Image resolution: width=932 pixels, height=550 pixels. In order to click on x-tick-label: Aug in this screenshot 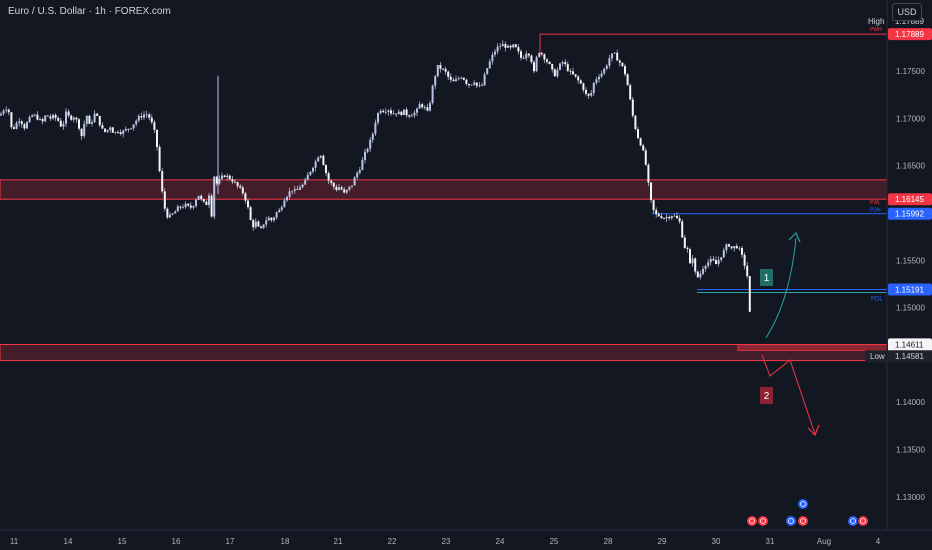, I will do `click(824, 541)`.